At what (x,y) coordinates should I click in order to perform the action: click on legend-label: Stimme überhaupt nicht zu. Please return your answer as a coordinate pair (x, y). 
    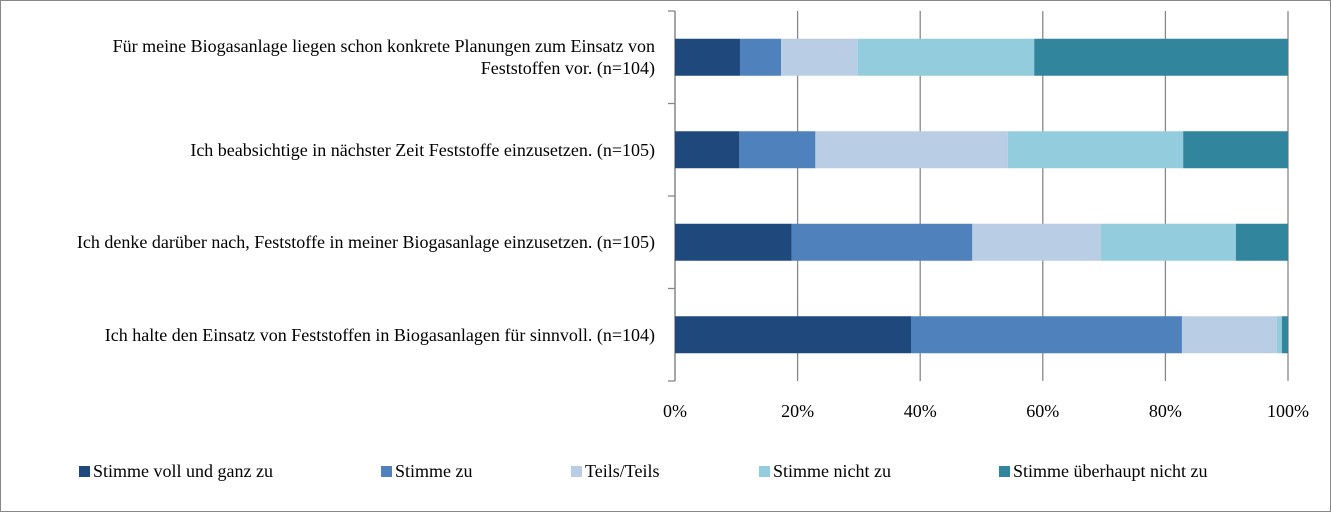
    Looking at the image, I should click on (1110, 471).